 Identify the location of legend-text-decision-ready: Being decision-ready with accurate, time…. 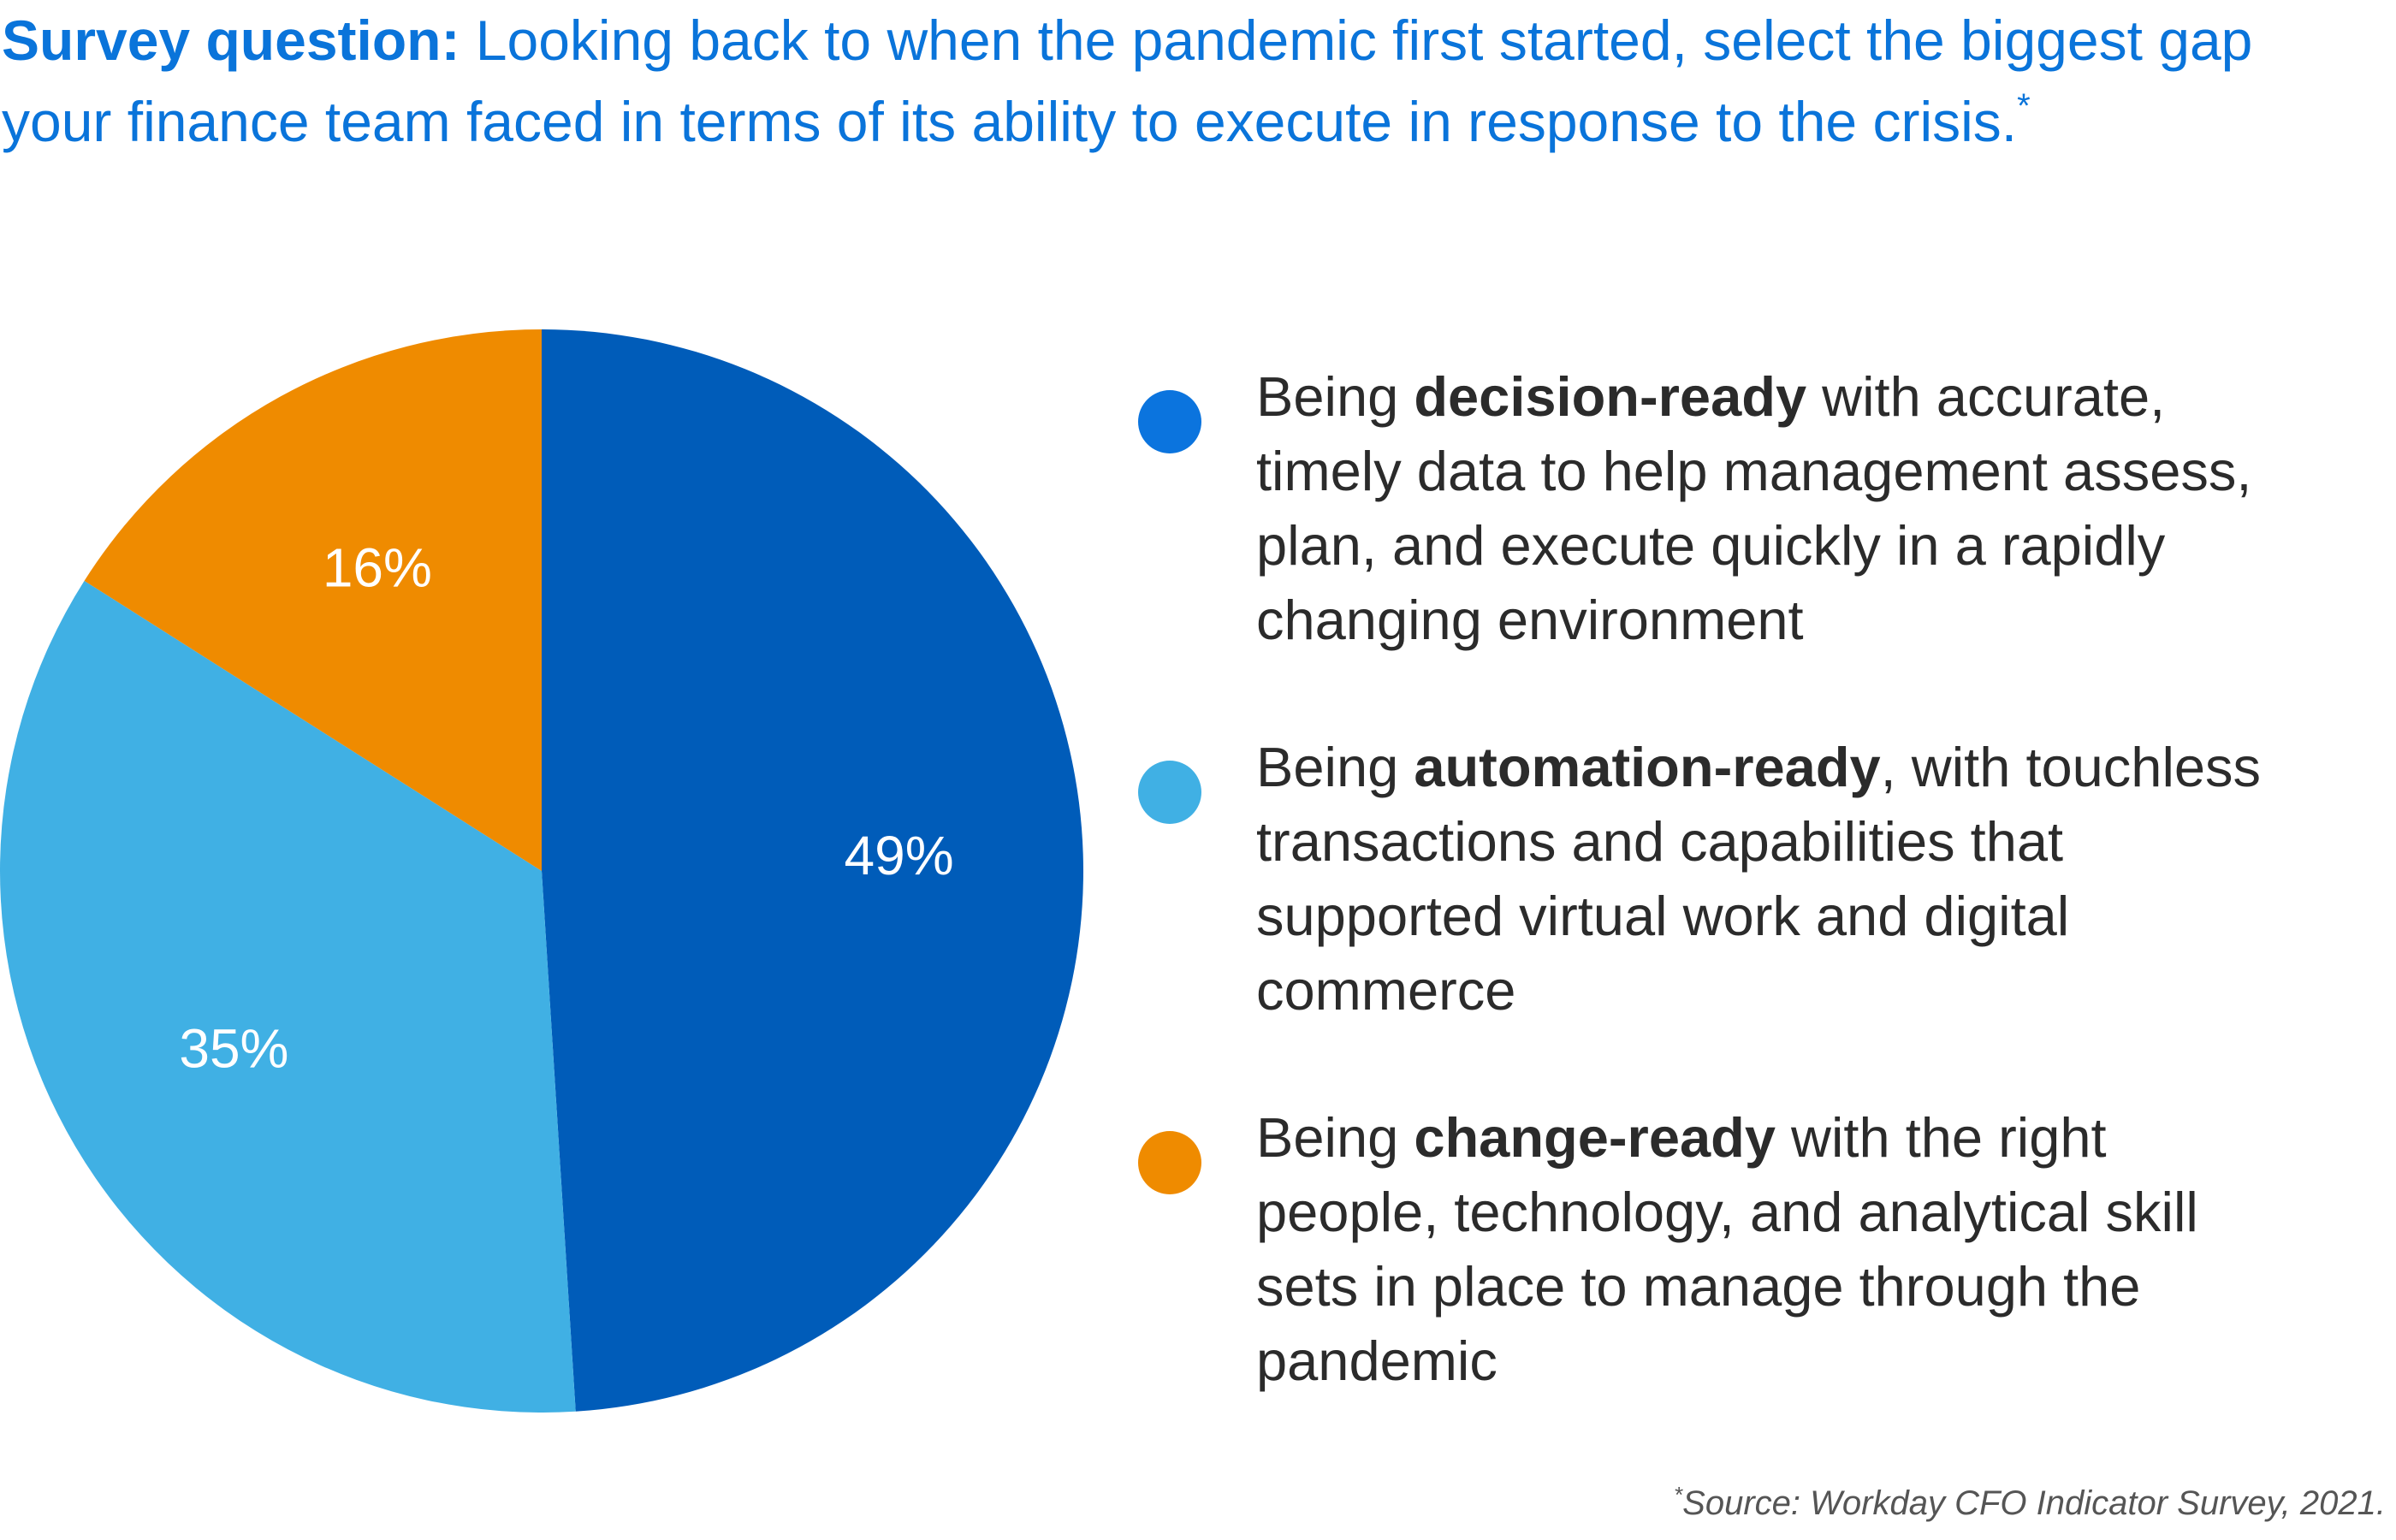
(1761, 508).